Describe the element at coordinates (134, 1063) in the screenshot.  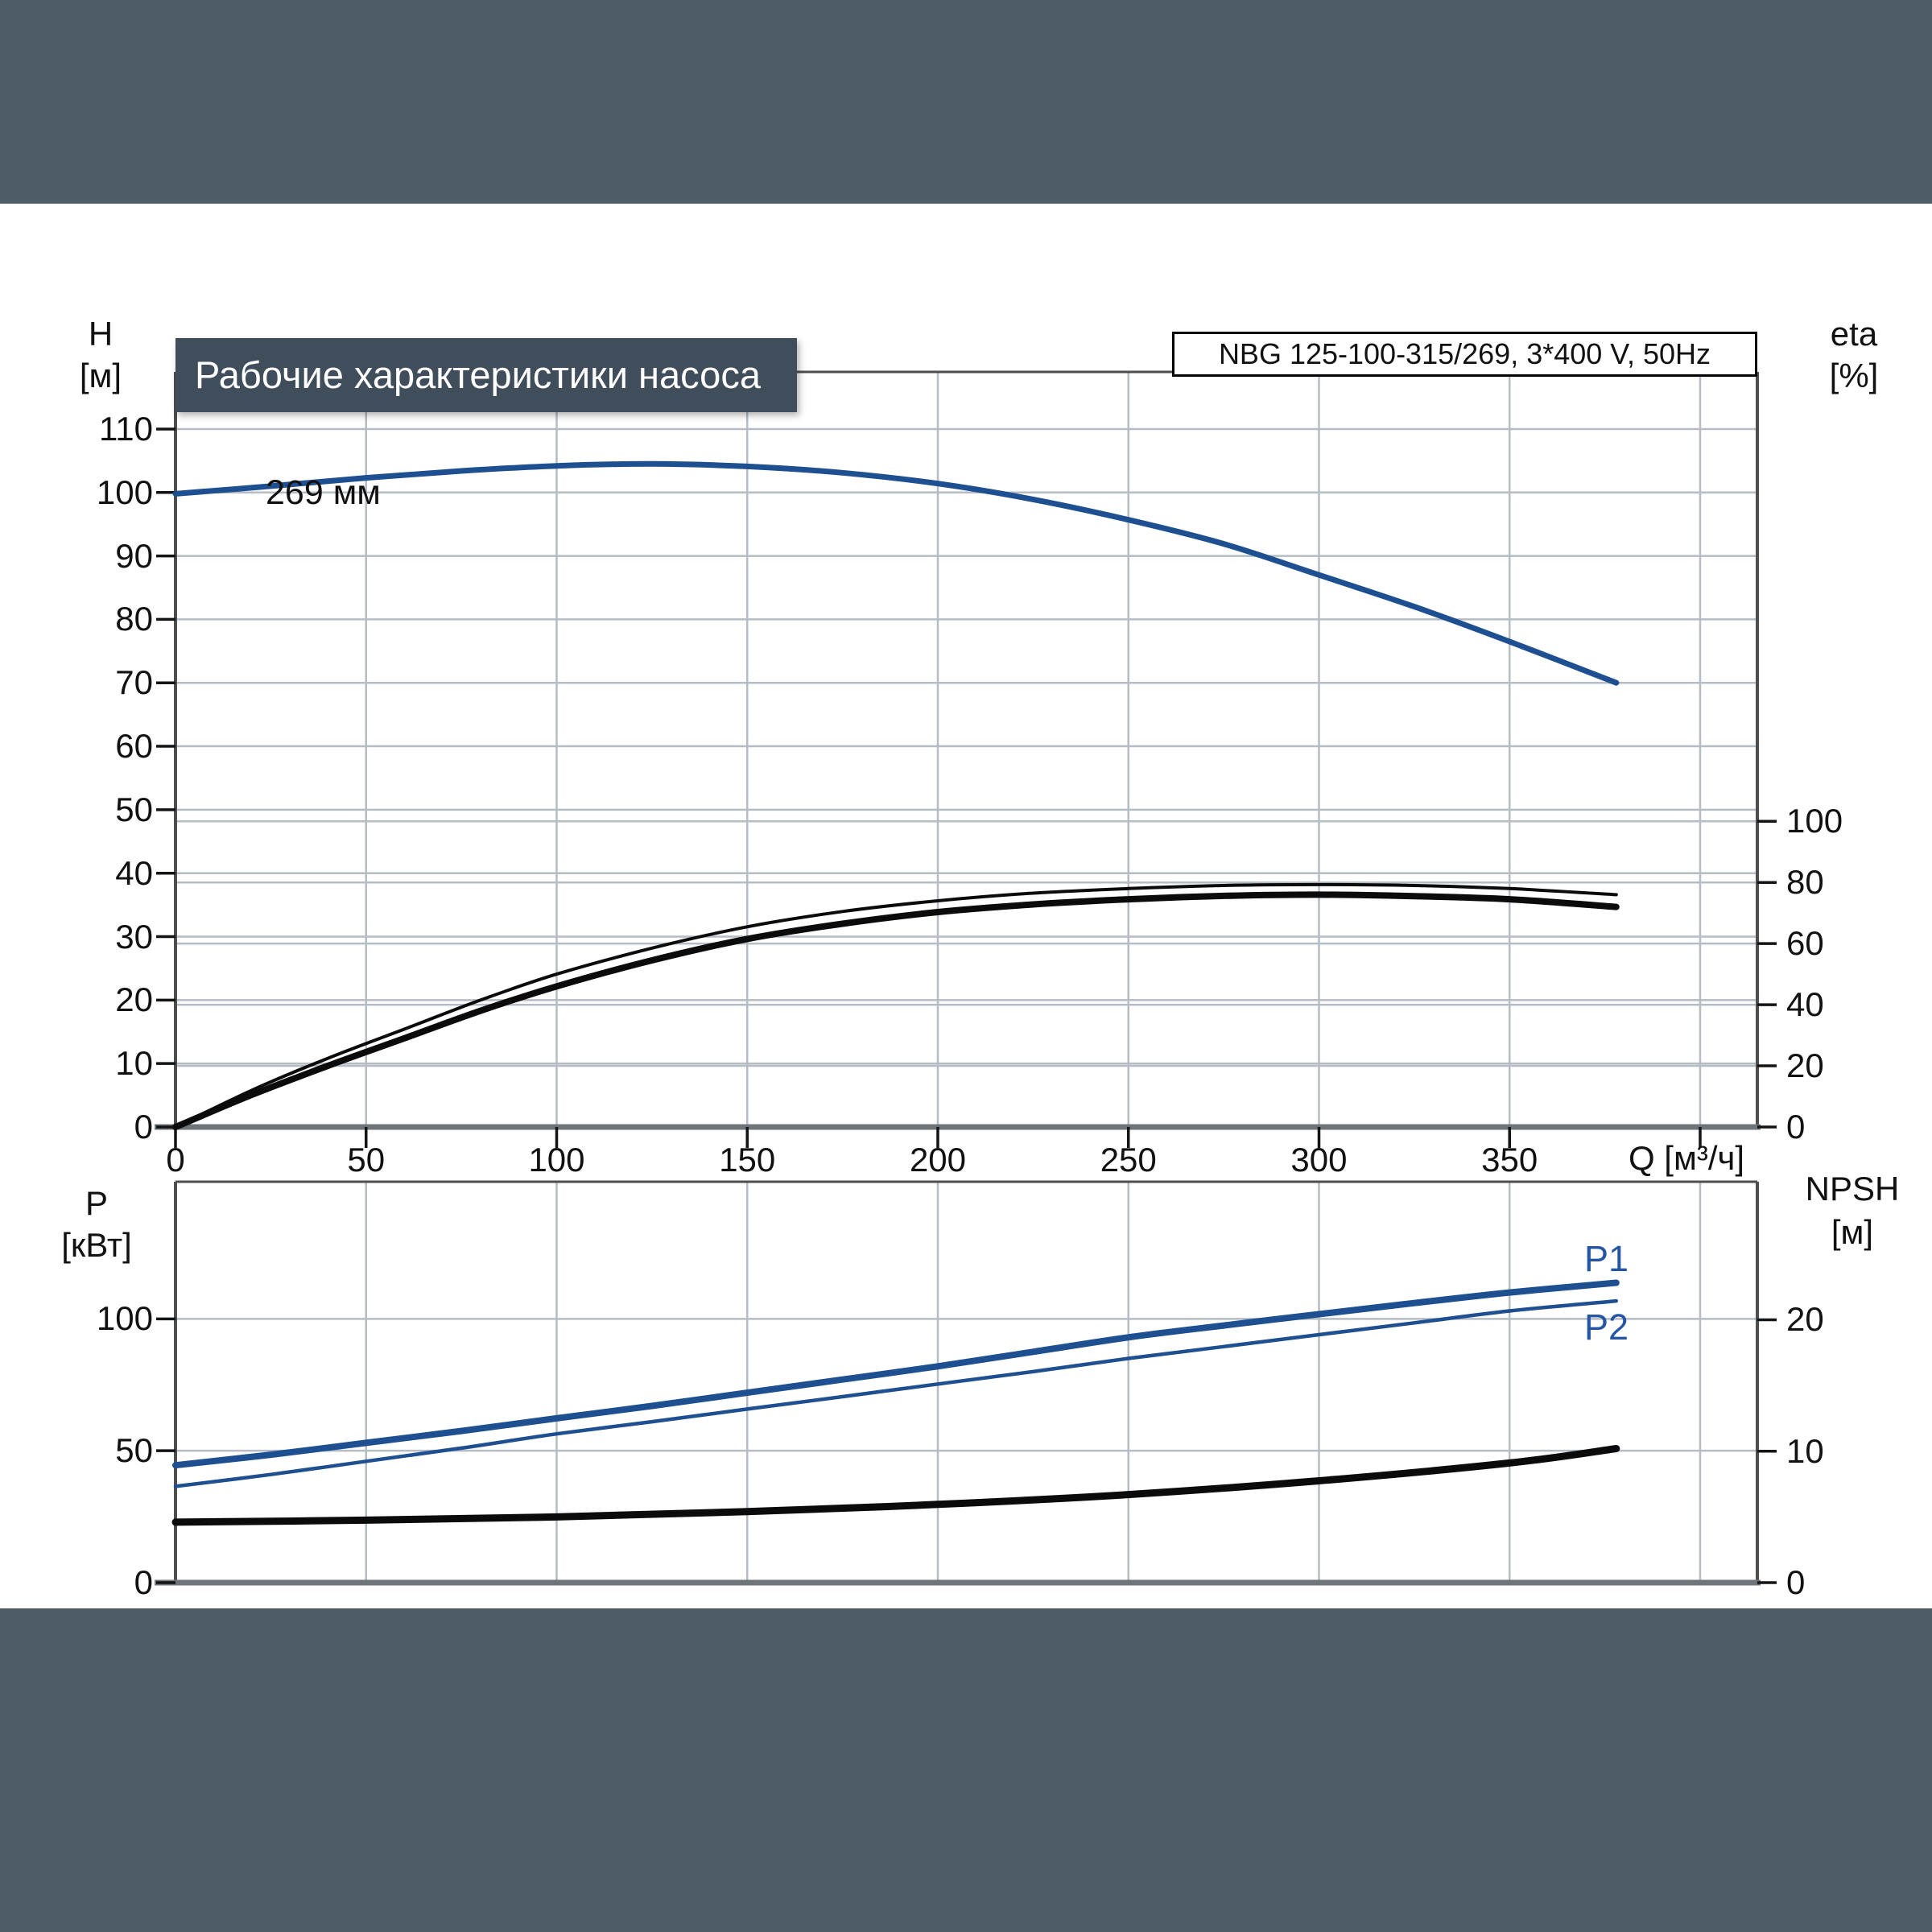
I see `hq-chart-yleft-tick-10: 10` at that location.